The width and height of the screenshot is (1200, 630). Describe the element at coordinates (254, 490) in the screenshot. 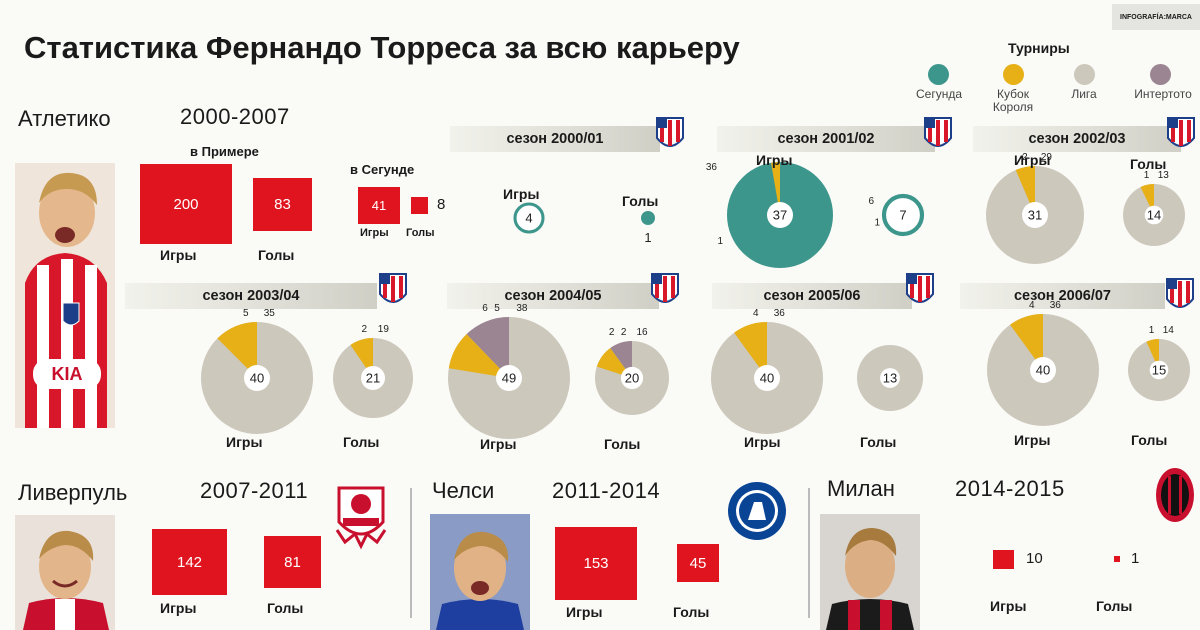

I see `liverpool-years: 2007-2011` at that location.